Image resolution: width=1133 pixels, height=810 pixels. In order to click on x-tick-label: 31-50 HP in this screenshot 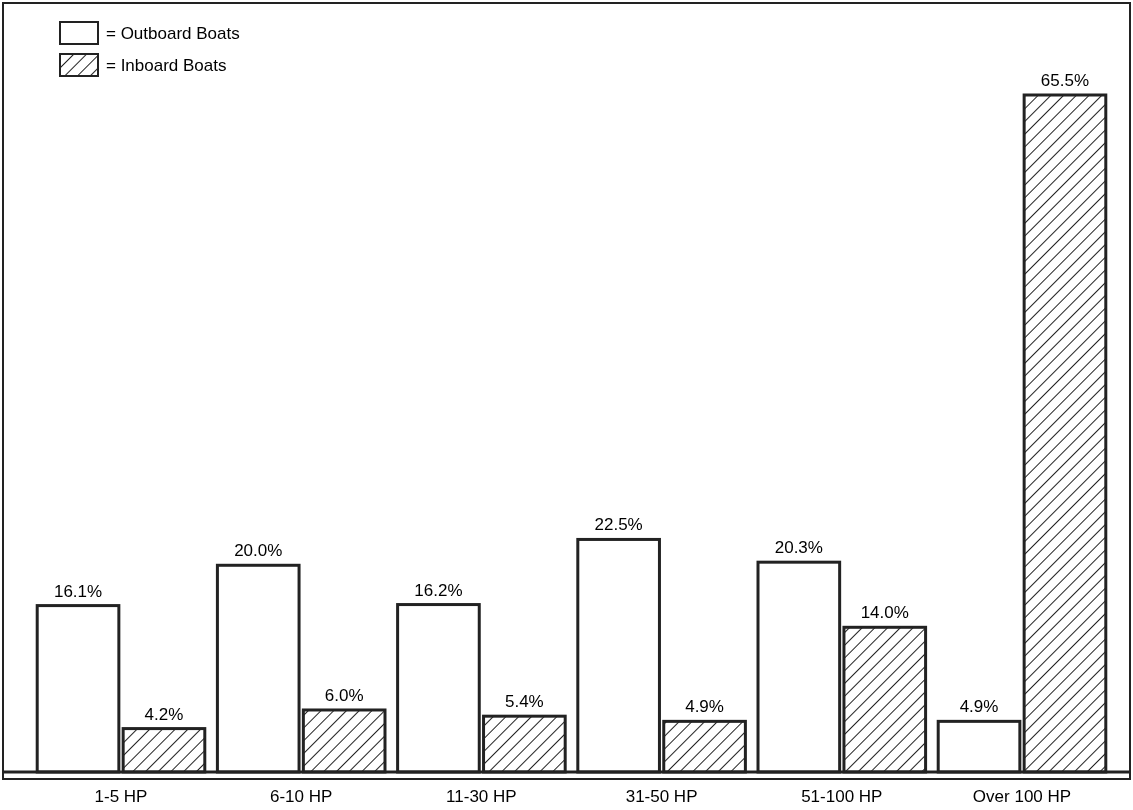, I will do `click(661, 796)`.